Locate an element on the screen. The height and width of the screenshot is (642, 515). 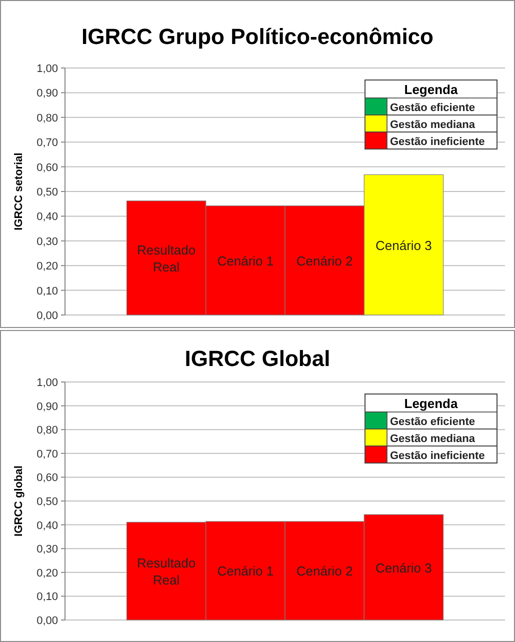
chart-title: IGRCC Grupo Político-econômico is located at coordinates (257, 36).